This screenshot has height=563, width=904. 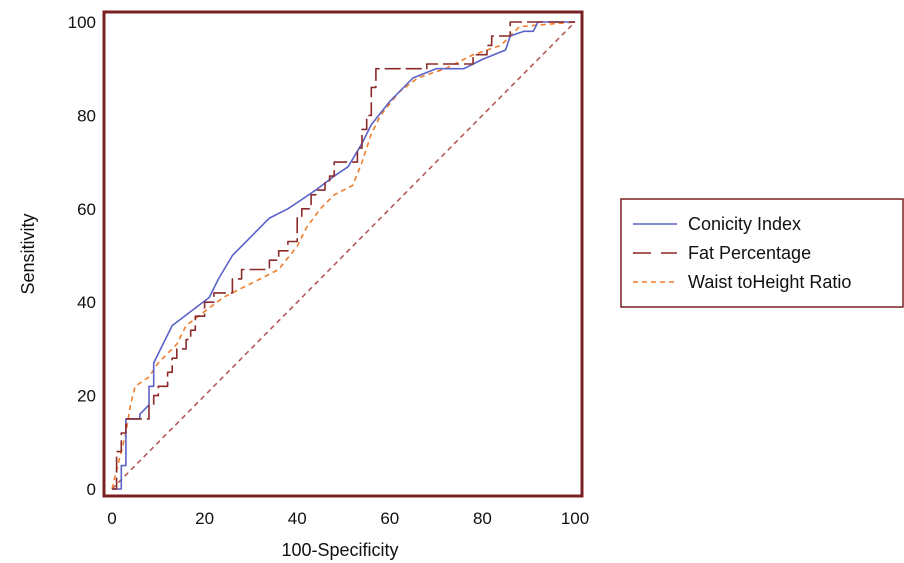 I want to click on x-tick-label: 0, so click(x=111, y=518).